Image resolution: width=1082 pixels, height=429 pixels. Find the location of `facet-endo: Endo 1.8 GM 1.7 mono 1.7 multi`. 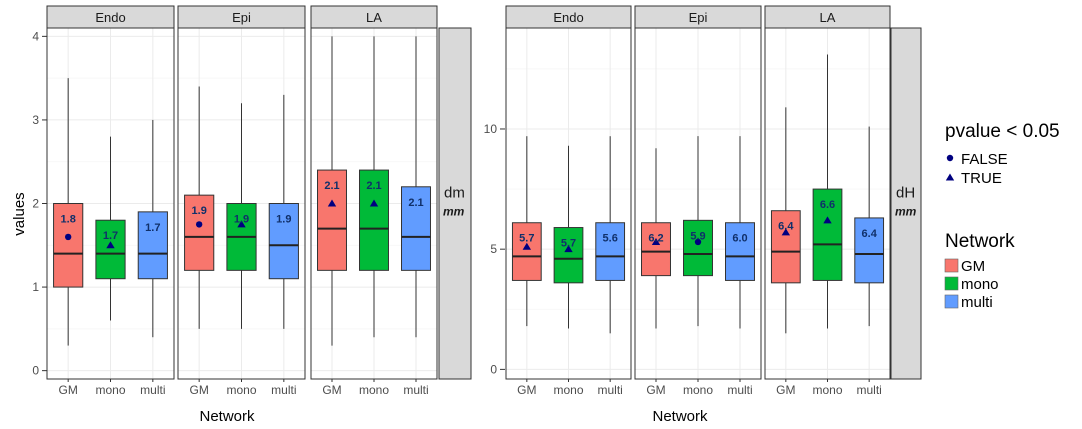

facet-endo: Endo 1.8 GM 1.7 mono 1.7 multi is located at coordinates (110, 201).